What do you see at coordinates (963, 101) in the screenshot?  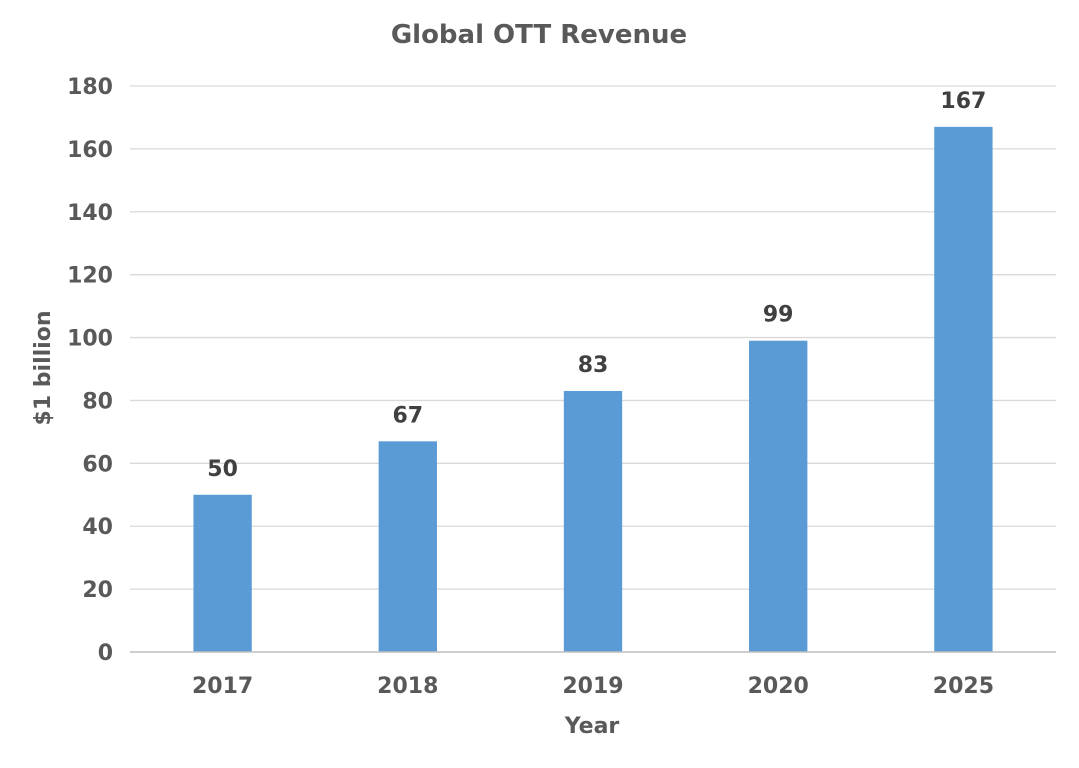 I see `data-label-2025: 167` at bounding box center [963, 101].